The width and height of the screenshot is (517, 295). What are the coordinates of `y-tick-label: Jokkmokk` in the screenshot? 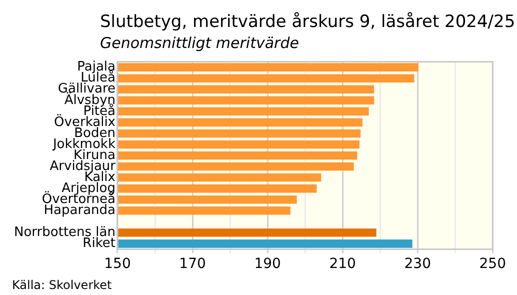 It's located at (84, 144).